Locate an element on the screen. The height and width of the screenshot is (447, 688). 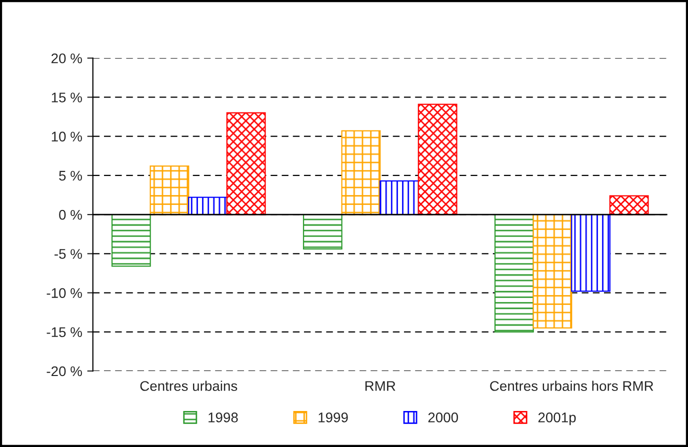
y-tick-label: 15 % is located at coordinates (67, 97).